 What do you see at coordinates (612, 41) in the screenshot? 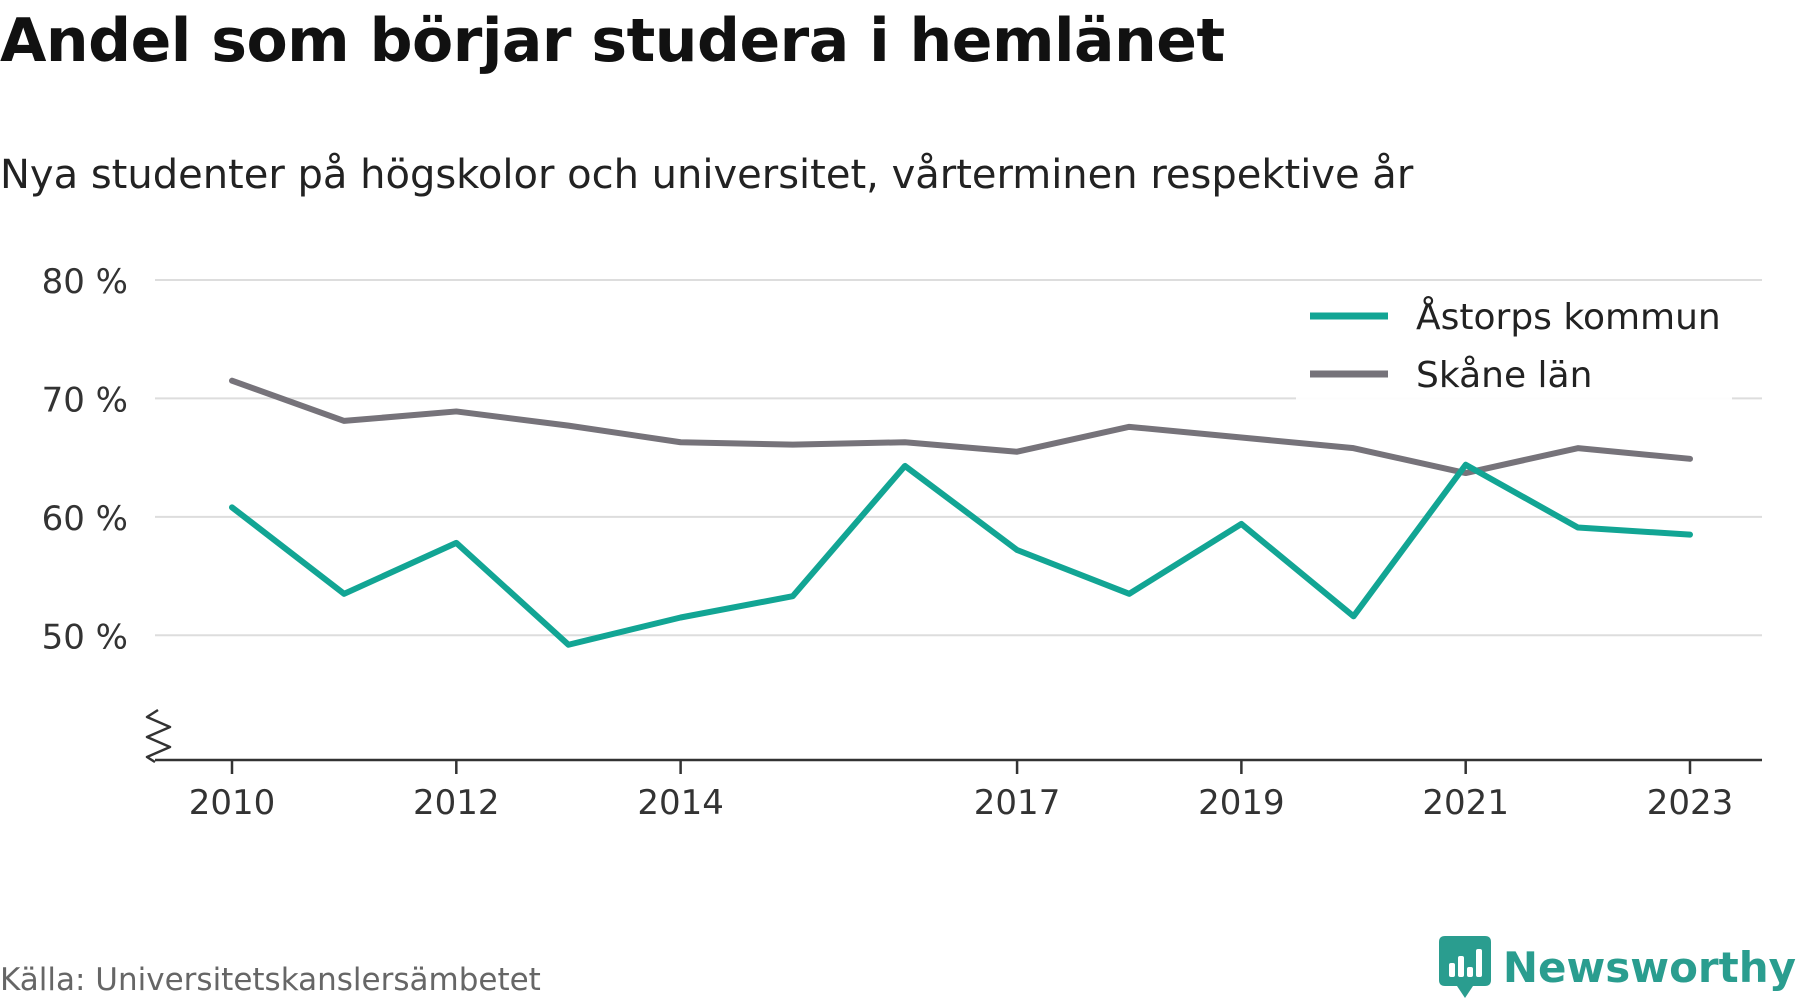
I see `chart-title: Andel som börjar studera i hemlänet` at bounding box center [612, 41].